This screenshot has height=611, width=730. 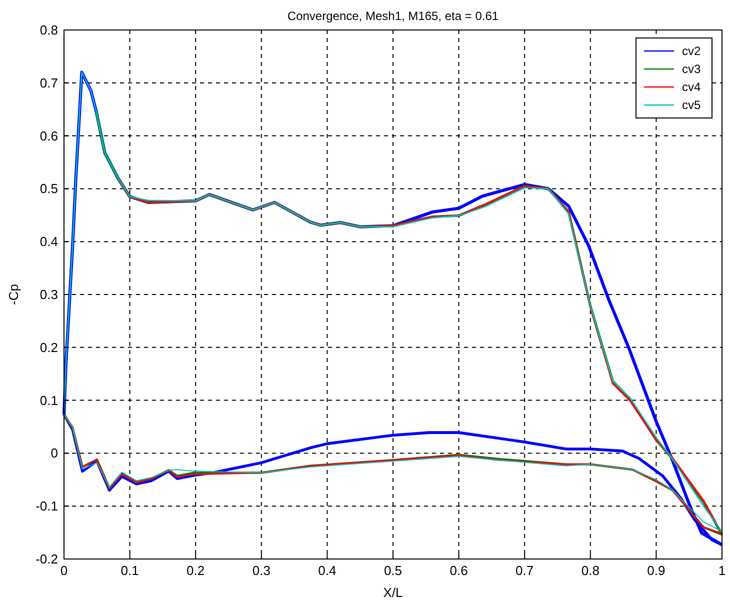 I want to click on y-tick-label: 0.8, so click(x=49, y=30).